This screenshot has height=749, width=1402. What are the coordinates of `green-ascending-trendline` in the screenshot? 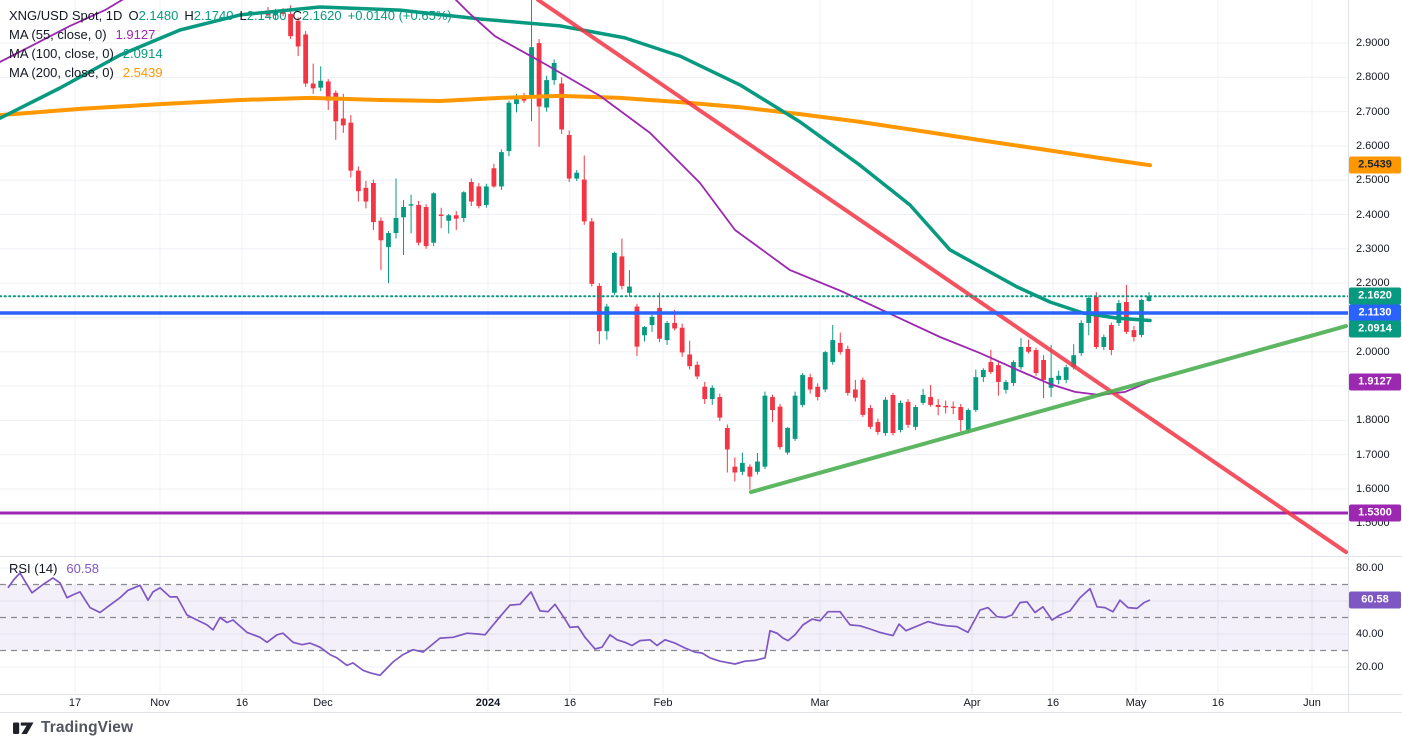 It's located at (1048, 409).